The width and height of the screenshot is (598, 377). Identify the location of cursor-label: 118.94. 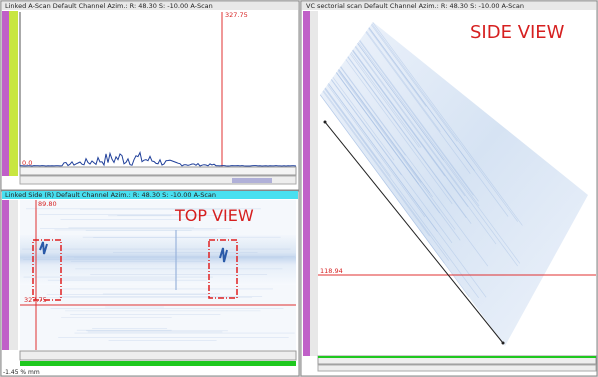
(331, 271).